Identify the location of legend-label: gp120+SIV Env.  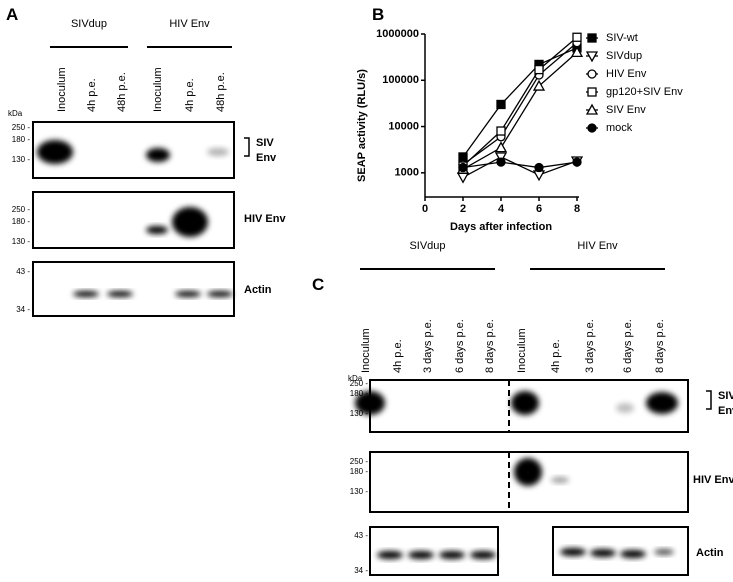
(644, 92).